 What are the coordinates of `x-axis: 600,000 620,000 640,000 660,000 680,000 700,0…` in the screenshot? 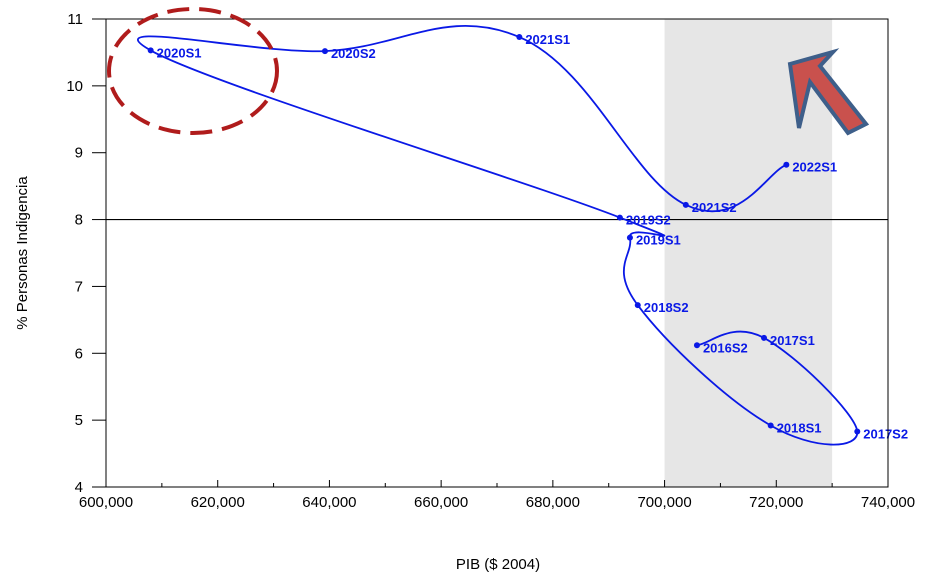 It's located at (497, 495).